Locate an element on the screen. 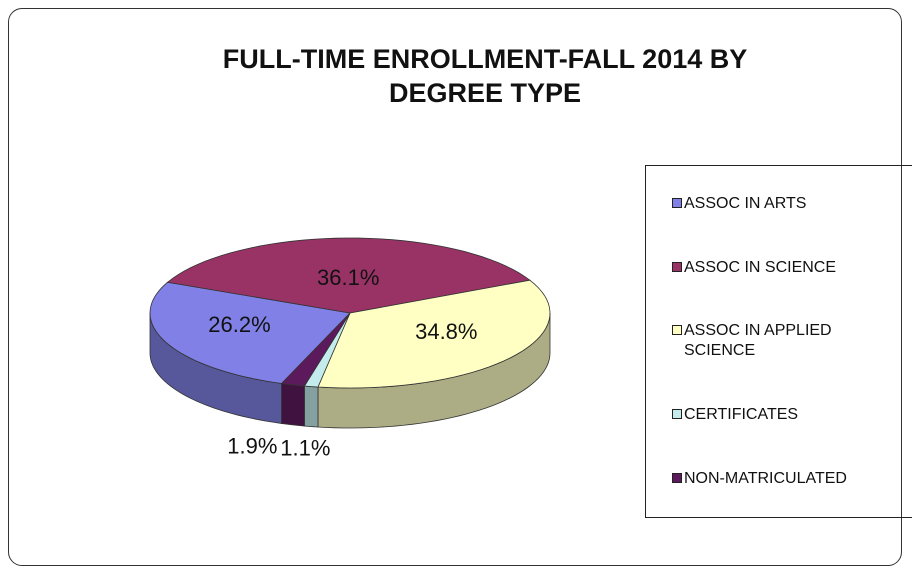 This screenshot has width=912, height=576. legend-item: ASSOC IN SCIENCE is located at coordinates (792, 268).